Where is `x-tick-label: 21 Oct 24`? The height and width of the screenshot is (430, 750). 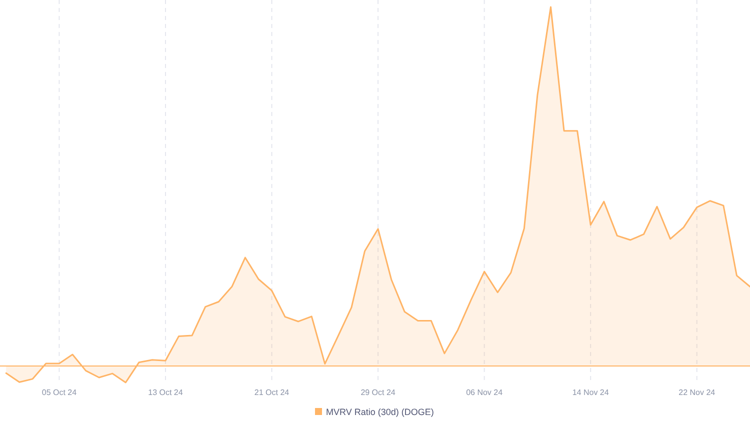
x-tick-label: 21 Oct 24 is located at coordinates (272, 392).